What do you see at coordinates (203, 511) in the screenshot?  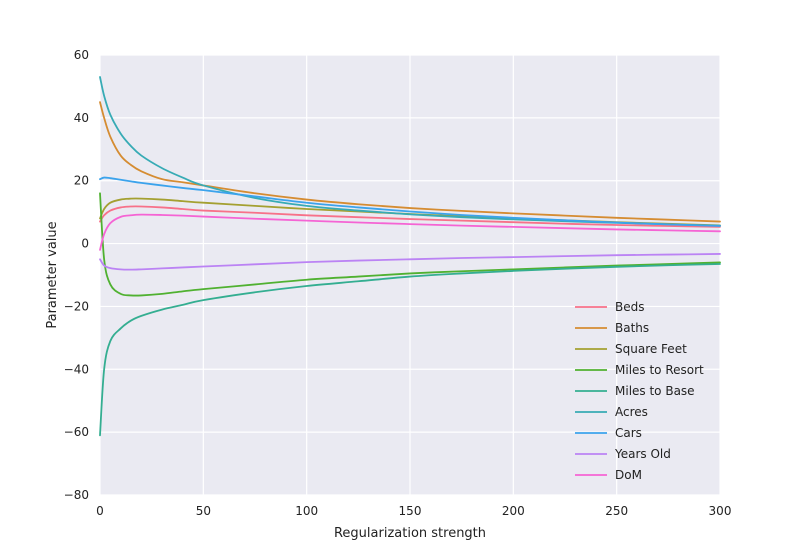 I see `x-tick-label: 50` at bounding box center [203, 511].